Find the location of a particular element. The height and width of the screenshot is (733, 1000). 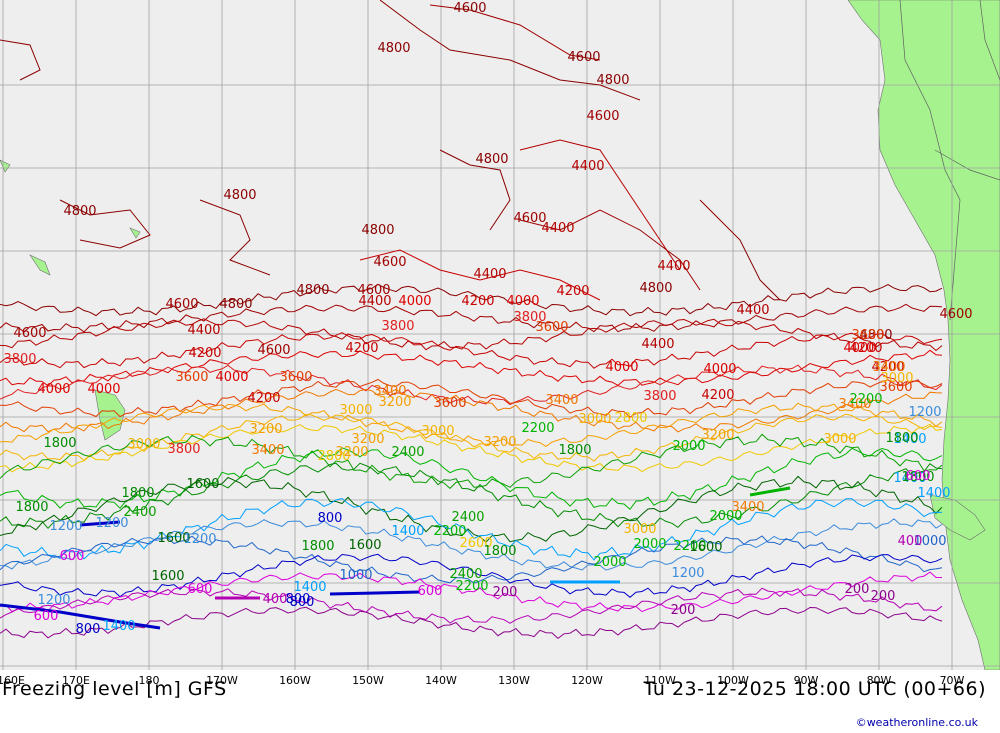

longitude-label: 180 is located at coordinates (149, 680).